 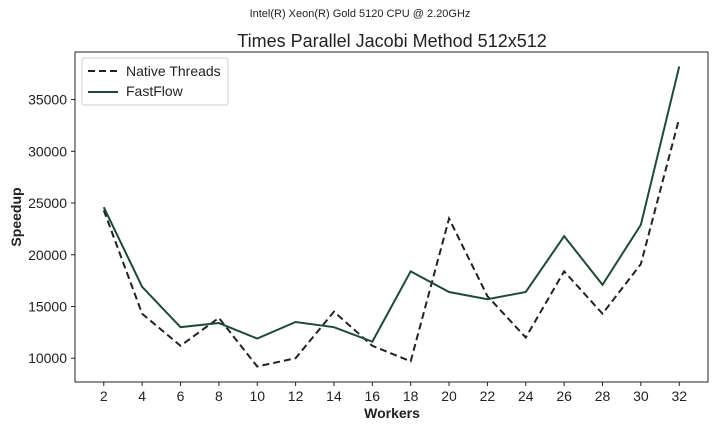 I want to click on y-axis-label: Speedup, so click(x=16, y=216).